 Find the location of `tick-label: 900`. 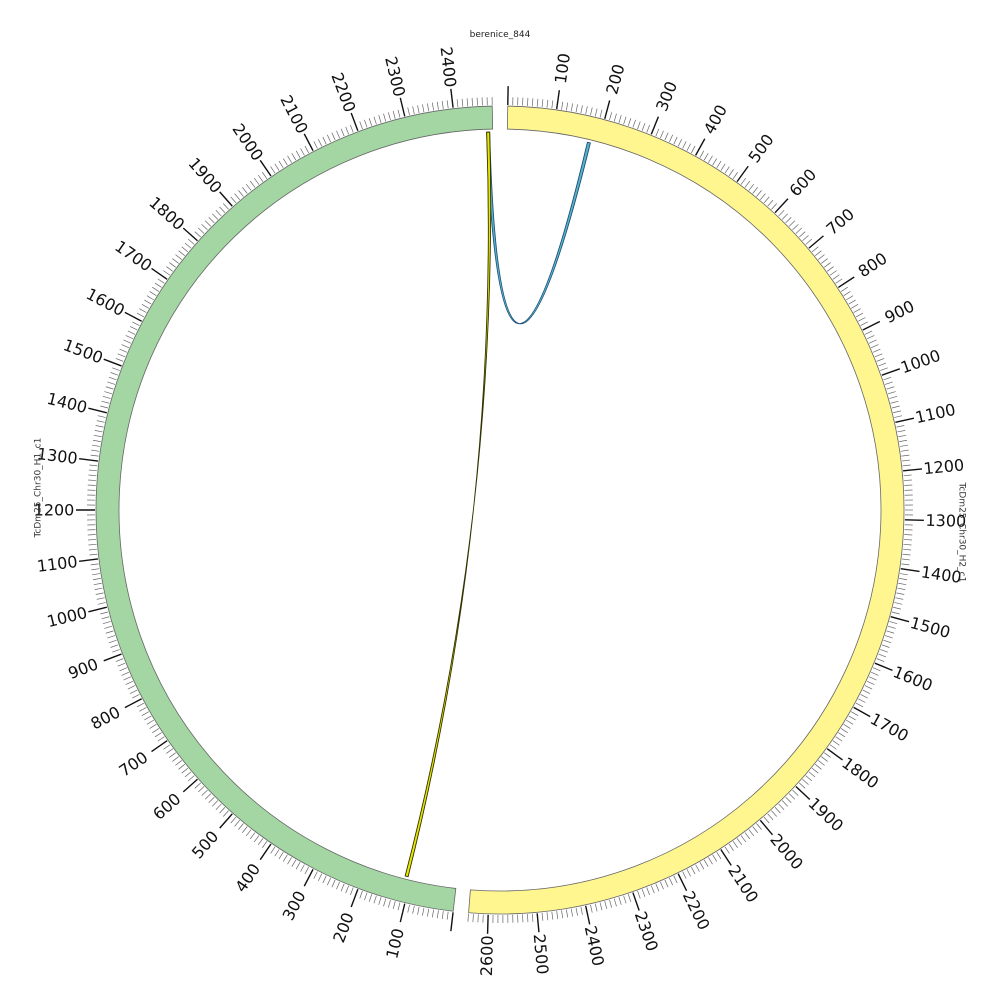

tick-label: 900 is located at coordinates (83, 668).